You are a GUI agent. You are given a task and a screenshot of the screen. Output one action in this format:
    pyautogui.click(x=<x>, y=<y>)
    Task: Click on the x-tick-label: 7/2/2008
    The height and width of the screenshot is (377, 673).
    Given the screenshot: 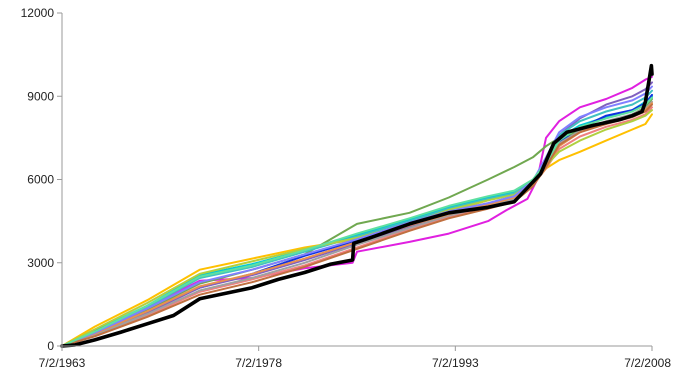 What is the action you would take?
    pyautogui.click(x=647, y=363)
    